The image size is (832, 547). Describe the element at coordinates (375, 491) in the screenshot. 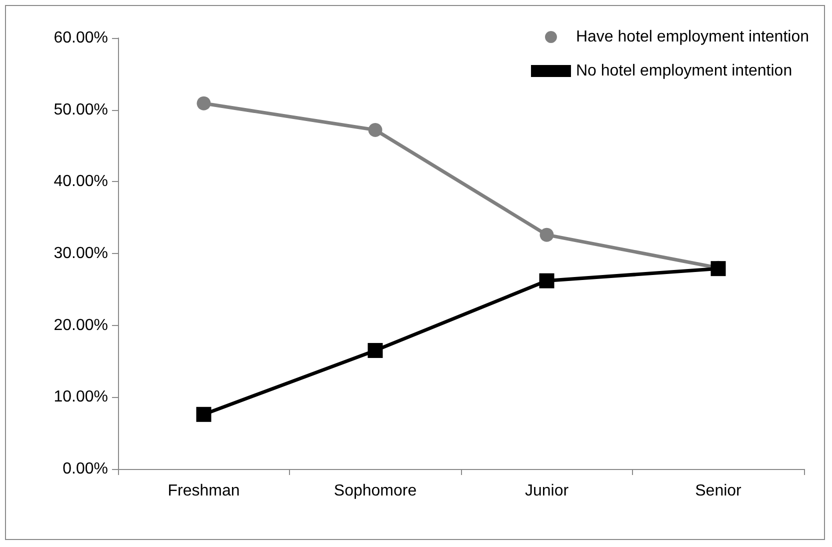

I see `x-tick-label: Sophomore` at that location.